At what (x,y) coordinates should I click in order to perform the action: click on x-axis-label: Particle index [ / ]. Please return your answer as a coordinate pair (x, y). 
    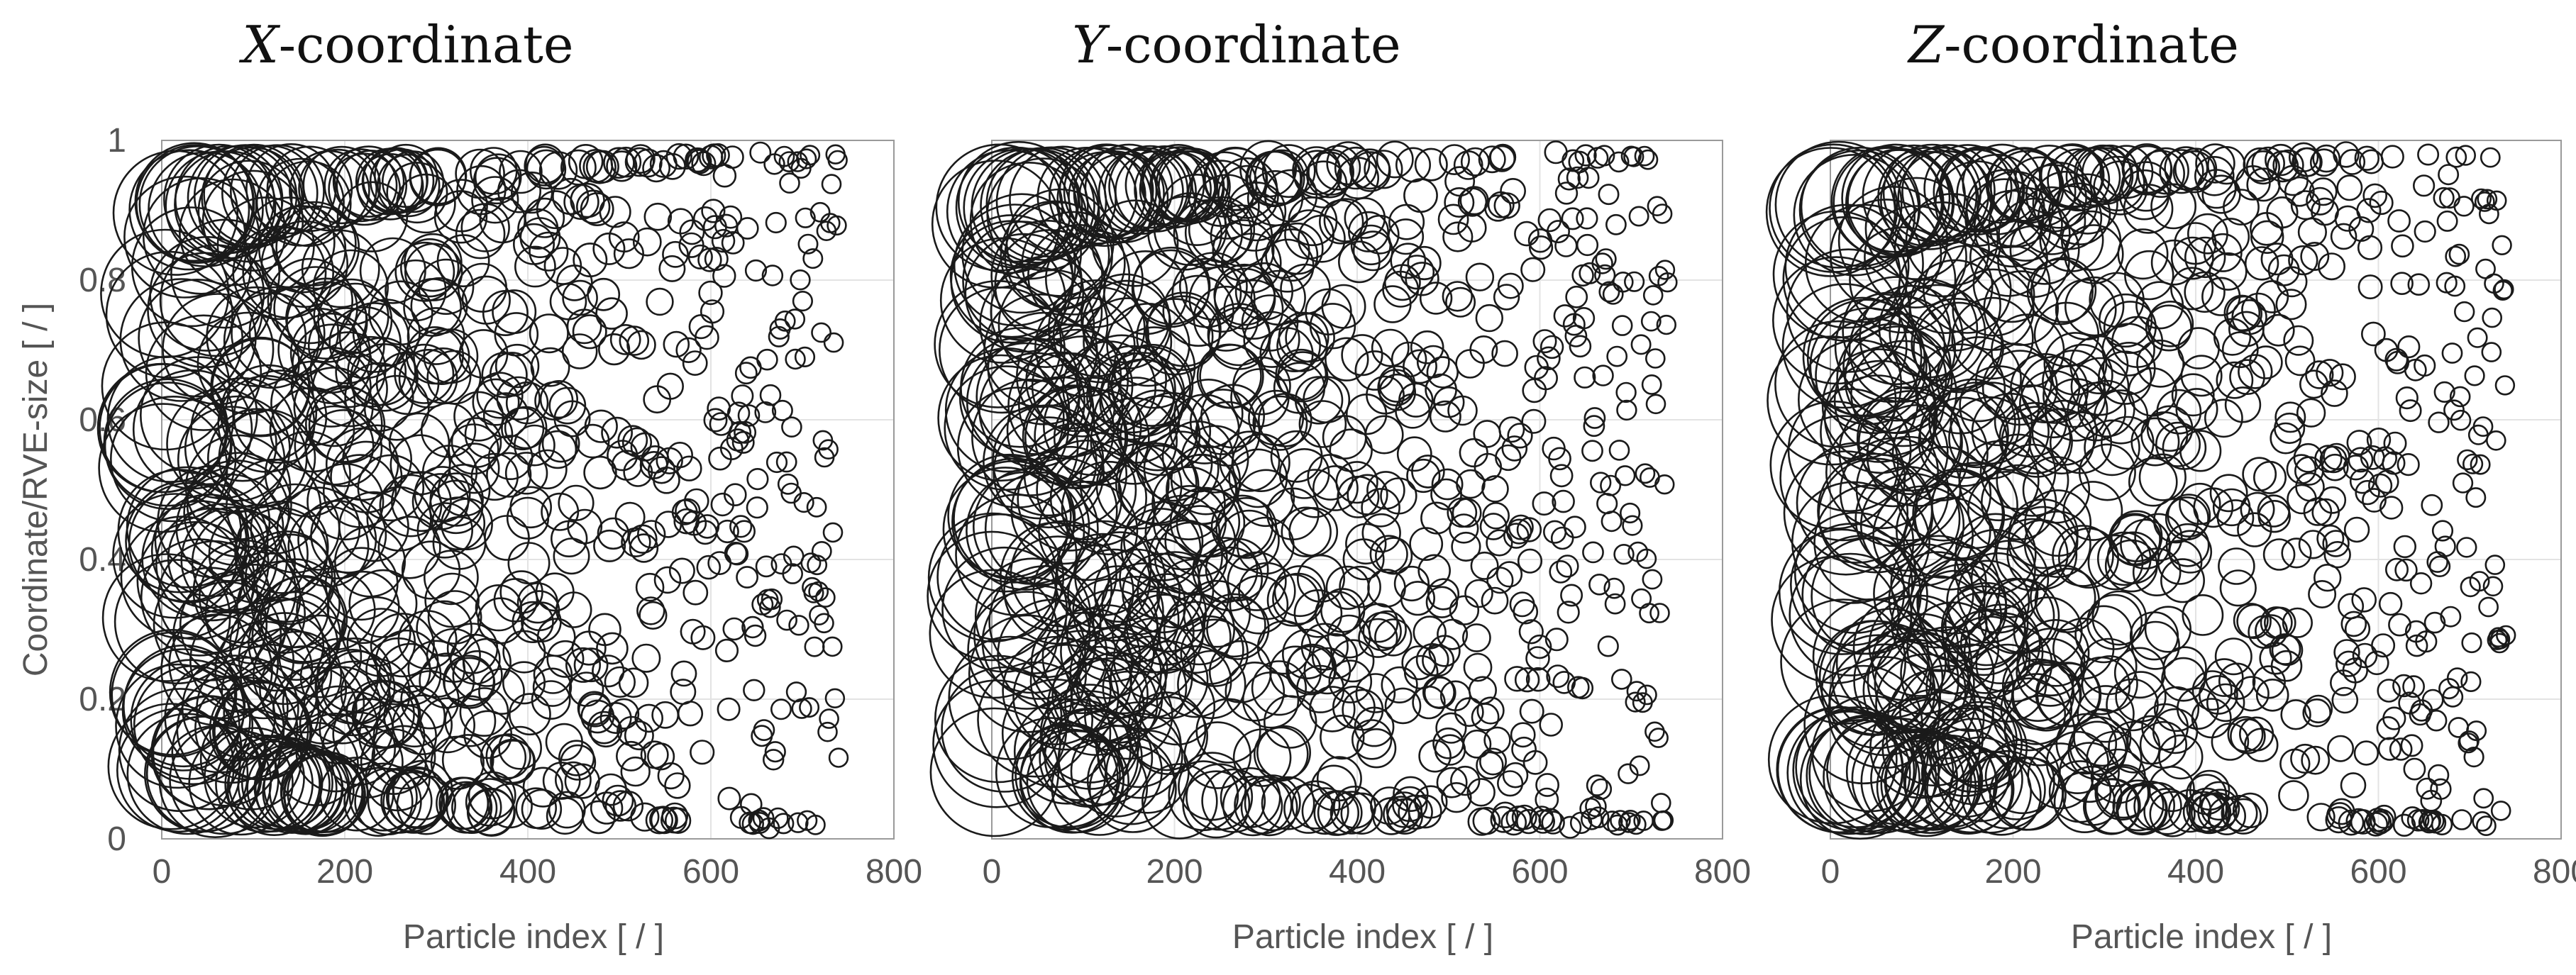
    Looking at the image, I should click on (1362, 937).